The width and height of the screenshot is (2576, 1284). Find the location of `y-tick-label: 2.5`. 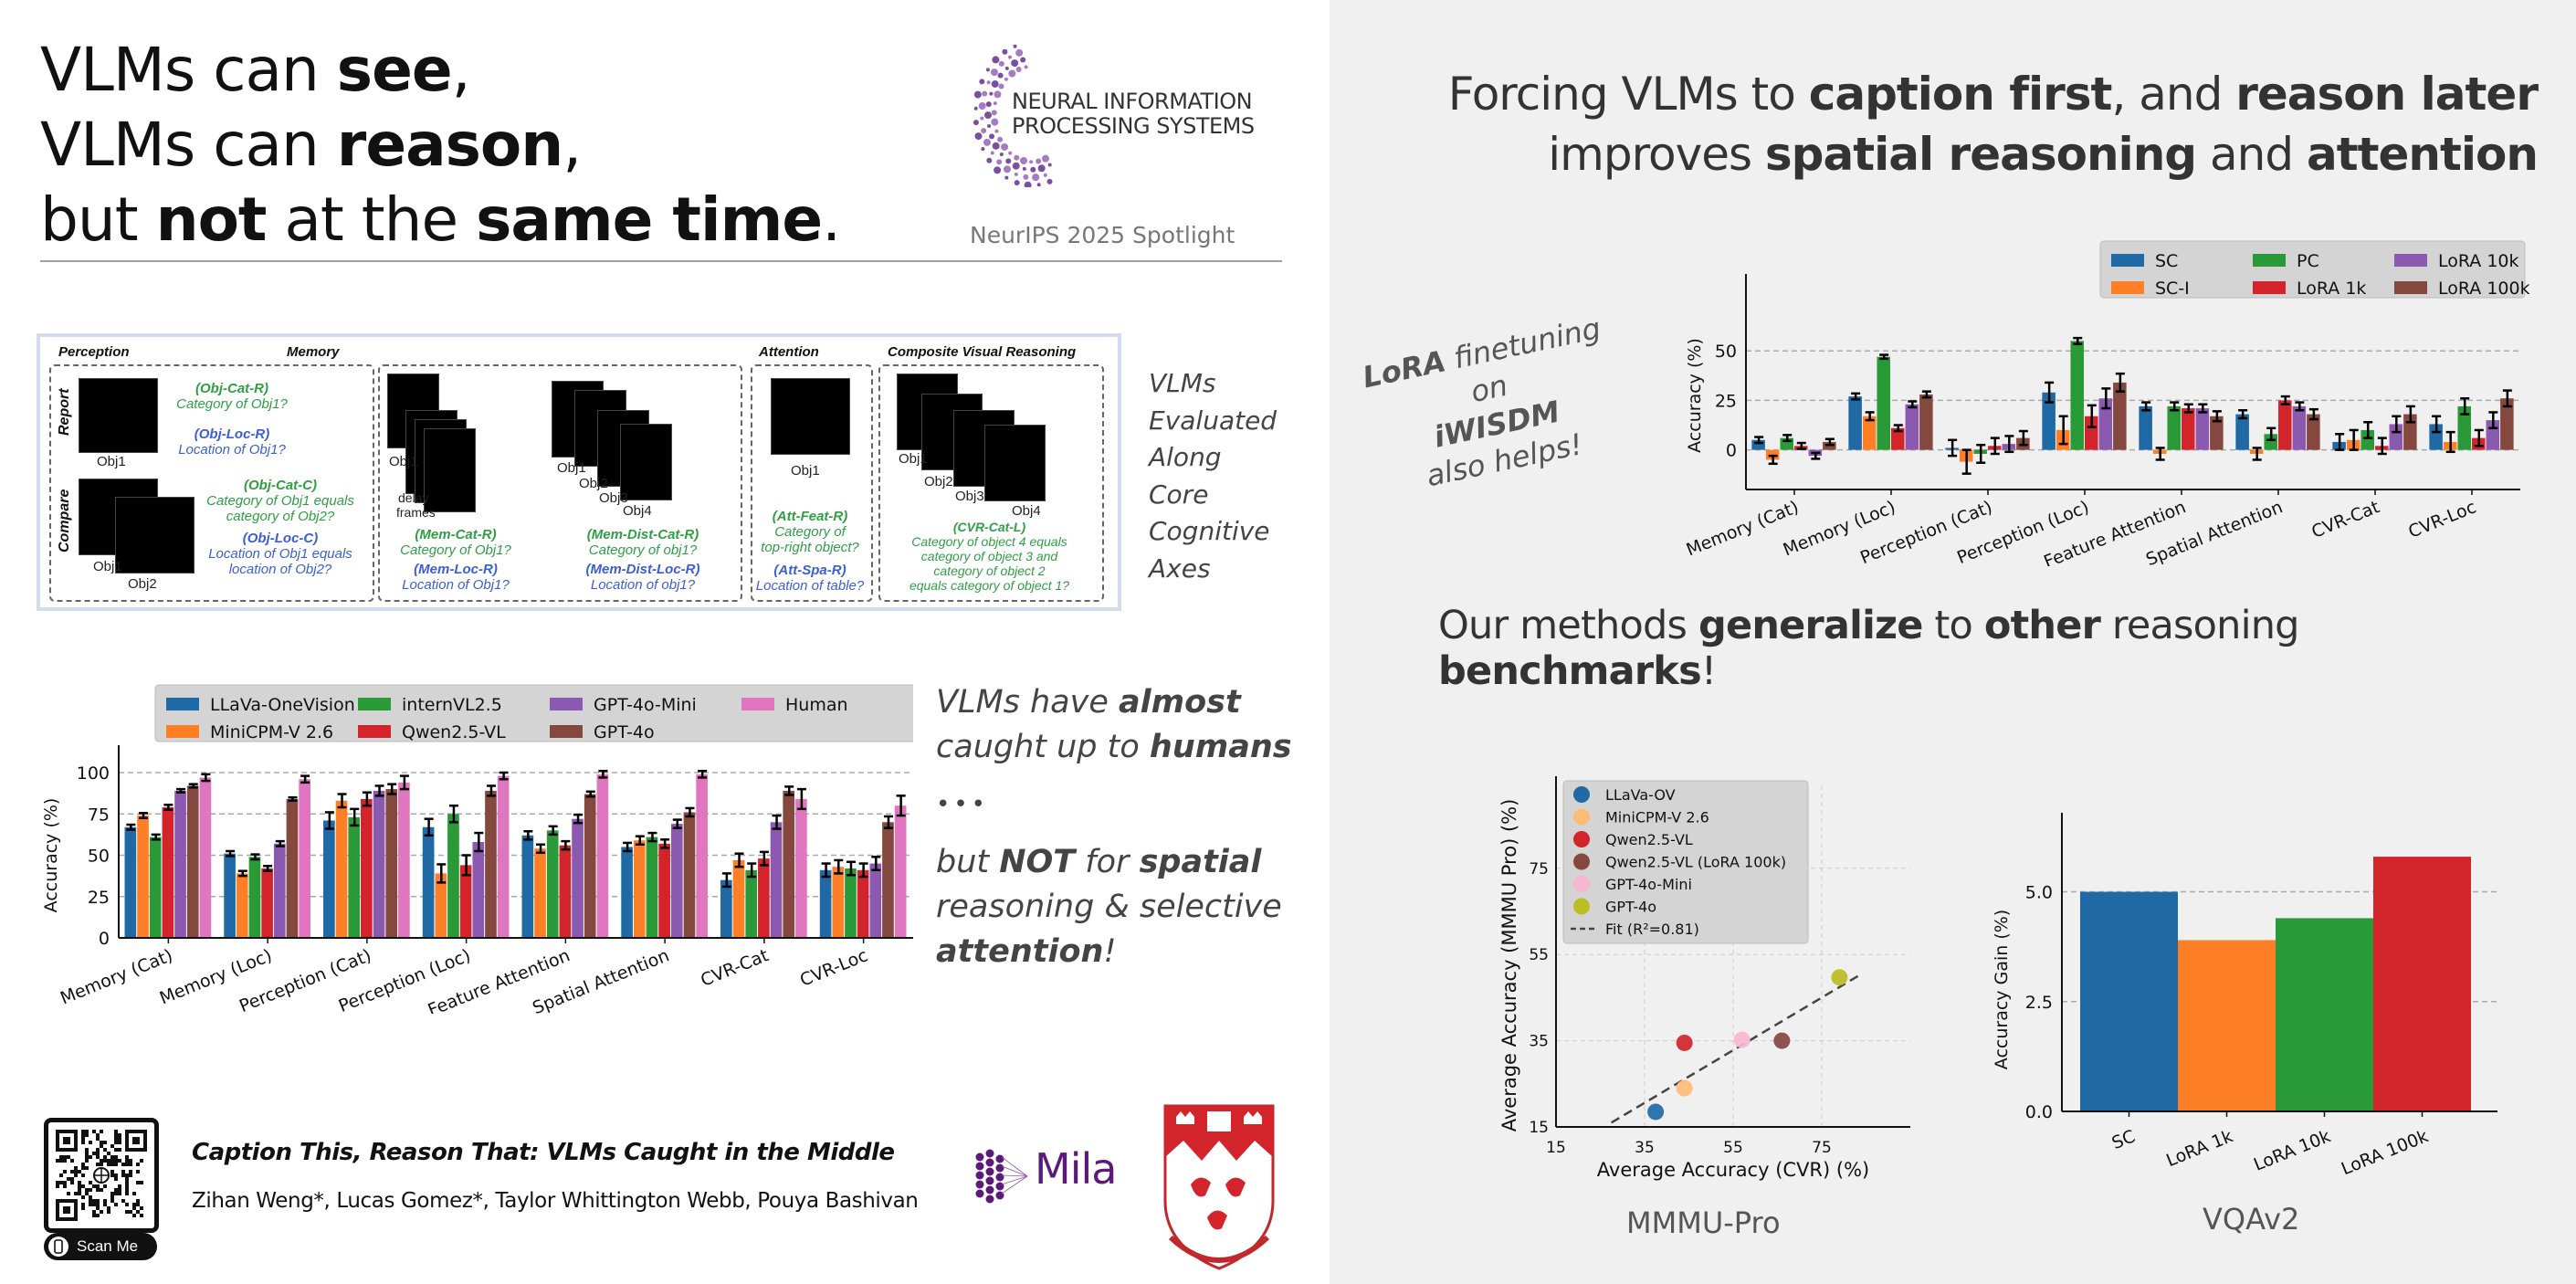

y-tick-label: 2.5 is located at coordinates (2039, 1003).